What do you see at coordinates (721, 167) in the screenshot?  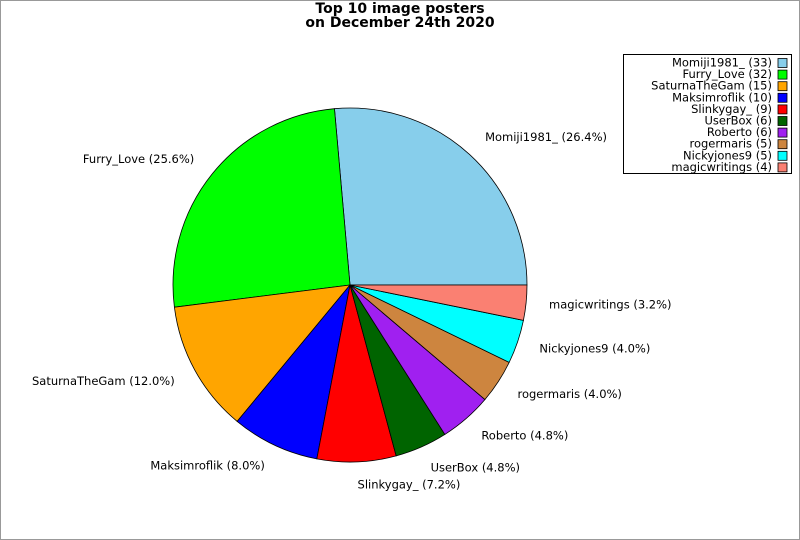 I see `legend-label: magicwritings (4)` at bounding box center [721, 167].